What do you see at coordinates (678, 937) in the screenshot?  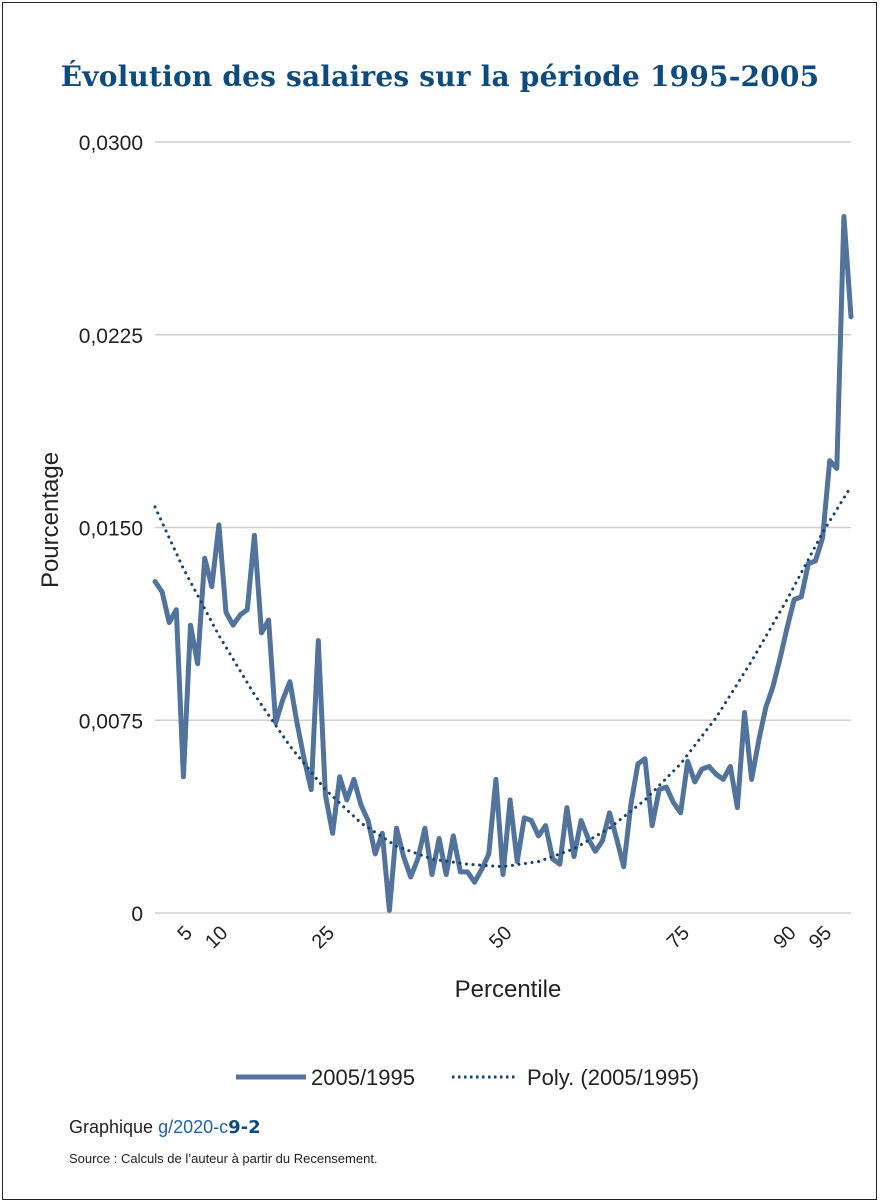 I see `x-tick-label: 75` at bounding box center [678, 937].